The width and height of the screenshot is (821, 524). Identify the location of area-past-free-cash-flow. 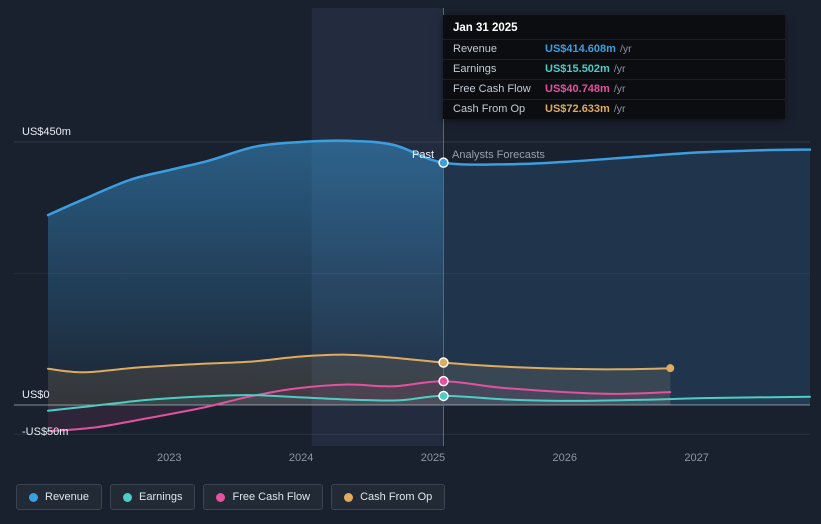
(246, 406).